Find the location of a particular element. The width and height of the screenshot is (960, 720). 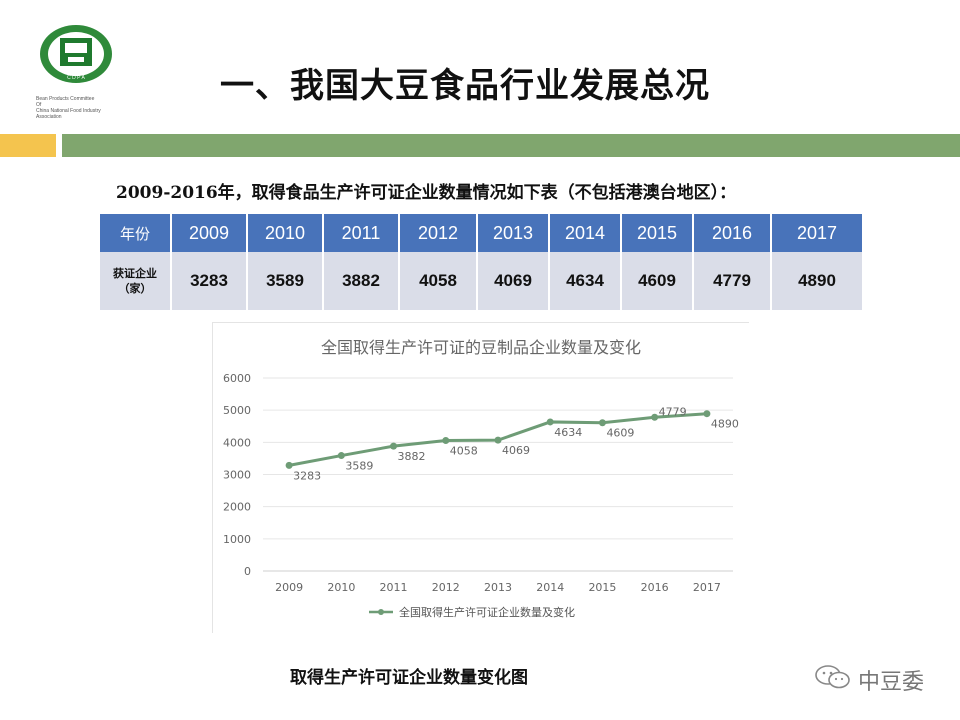

data-label: 4069 is located at coordinates (516, 450).